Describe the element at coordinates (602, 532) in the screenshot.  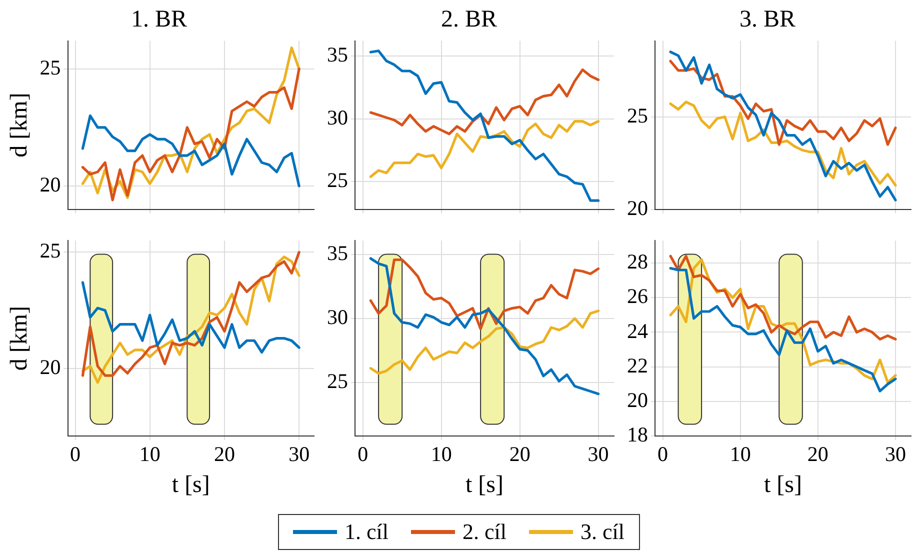
I see `legend-label: 3. cíl` at that location.